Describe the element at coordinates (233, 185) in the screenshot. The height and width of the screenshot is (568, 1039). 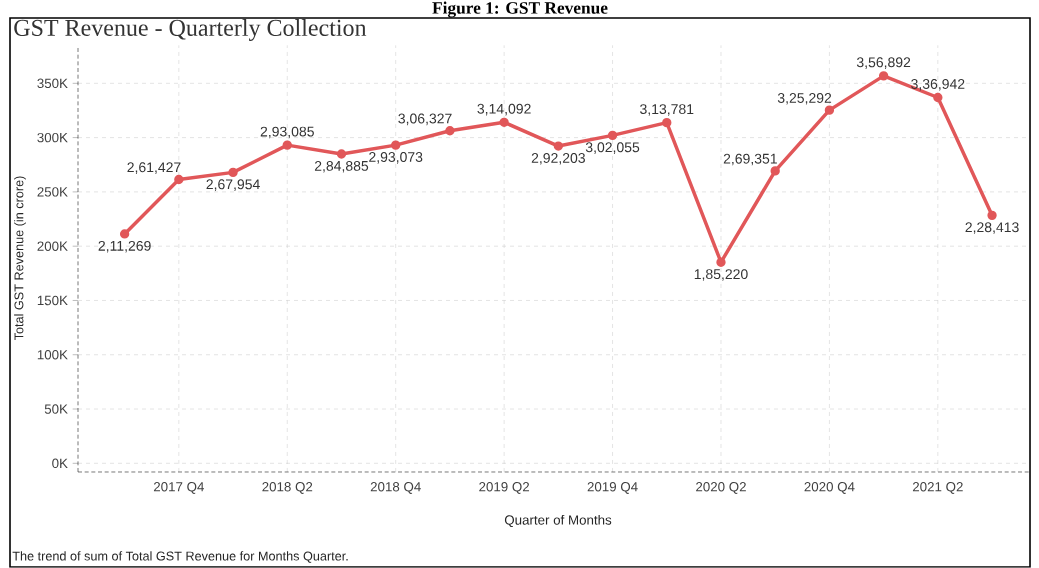
I see `data-label: 2,67,954` at that location.